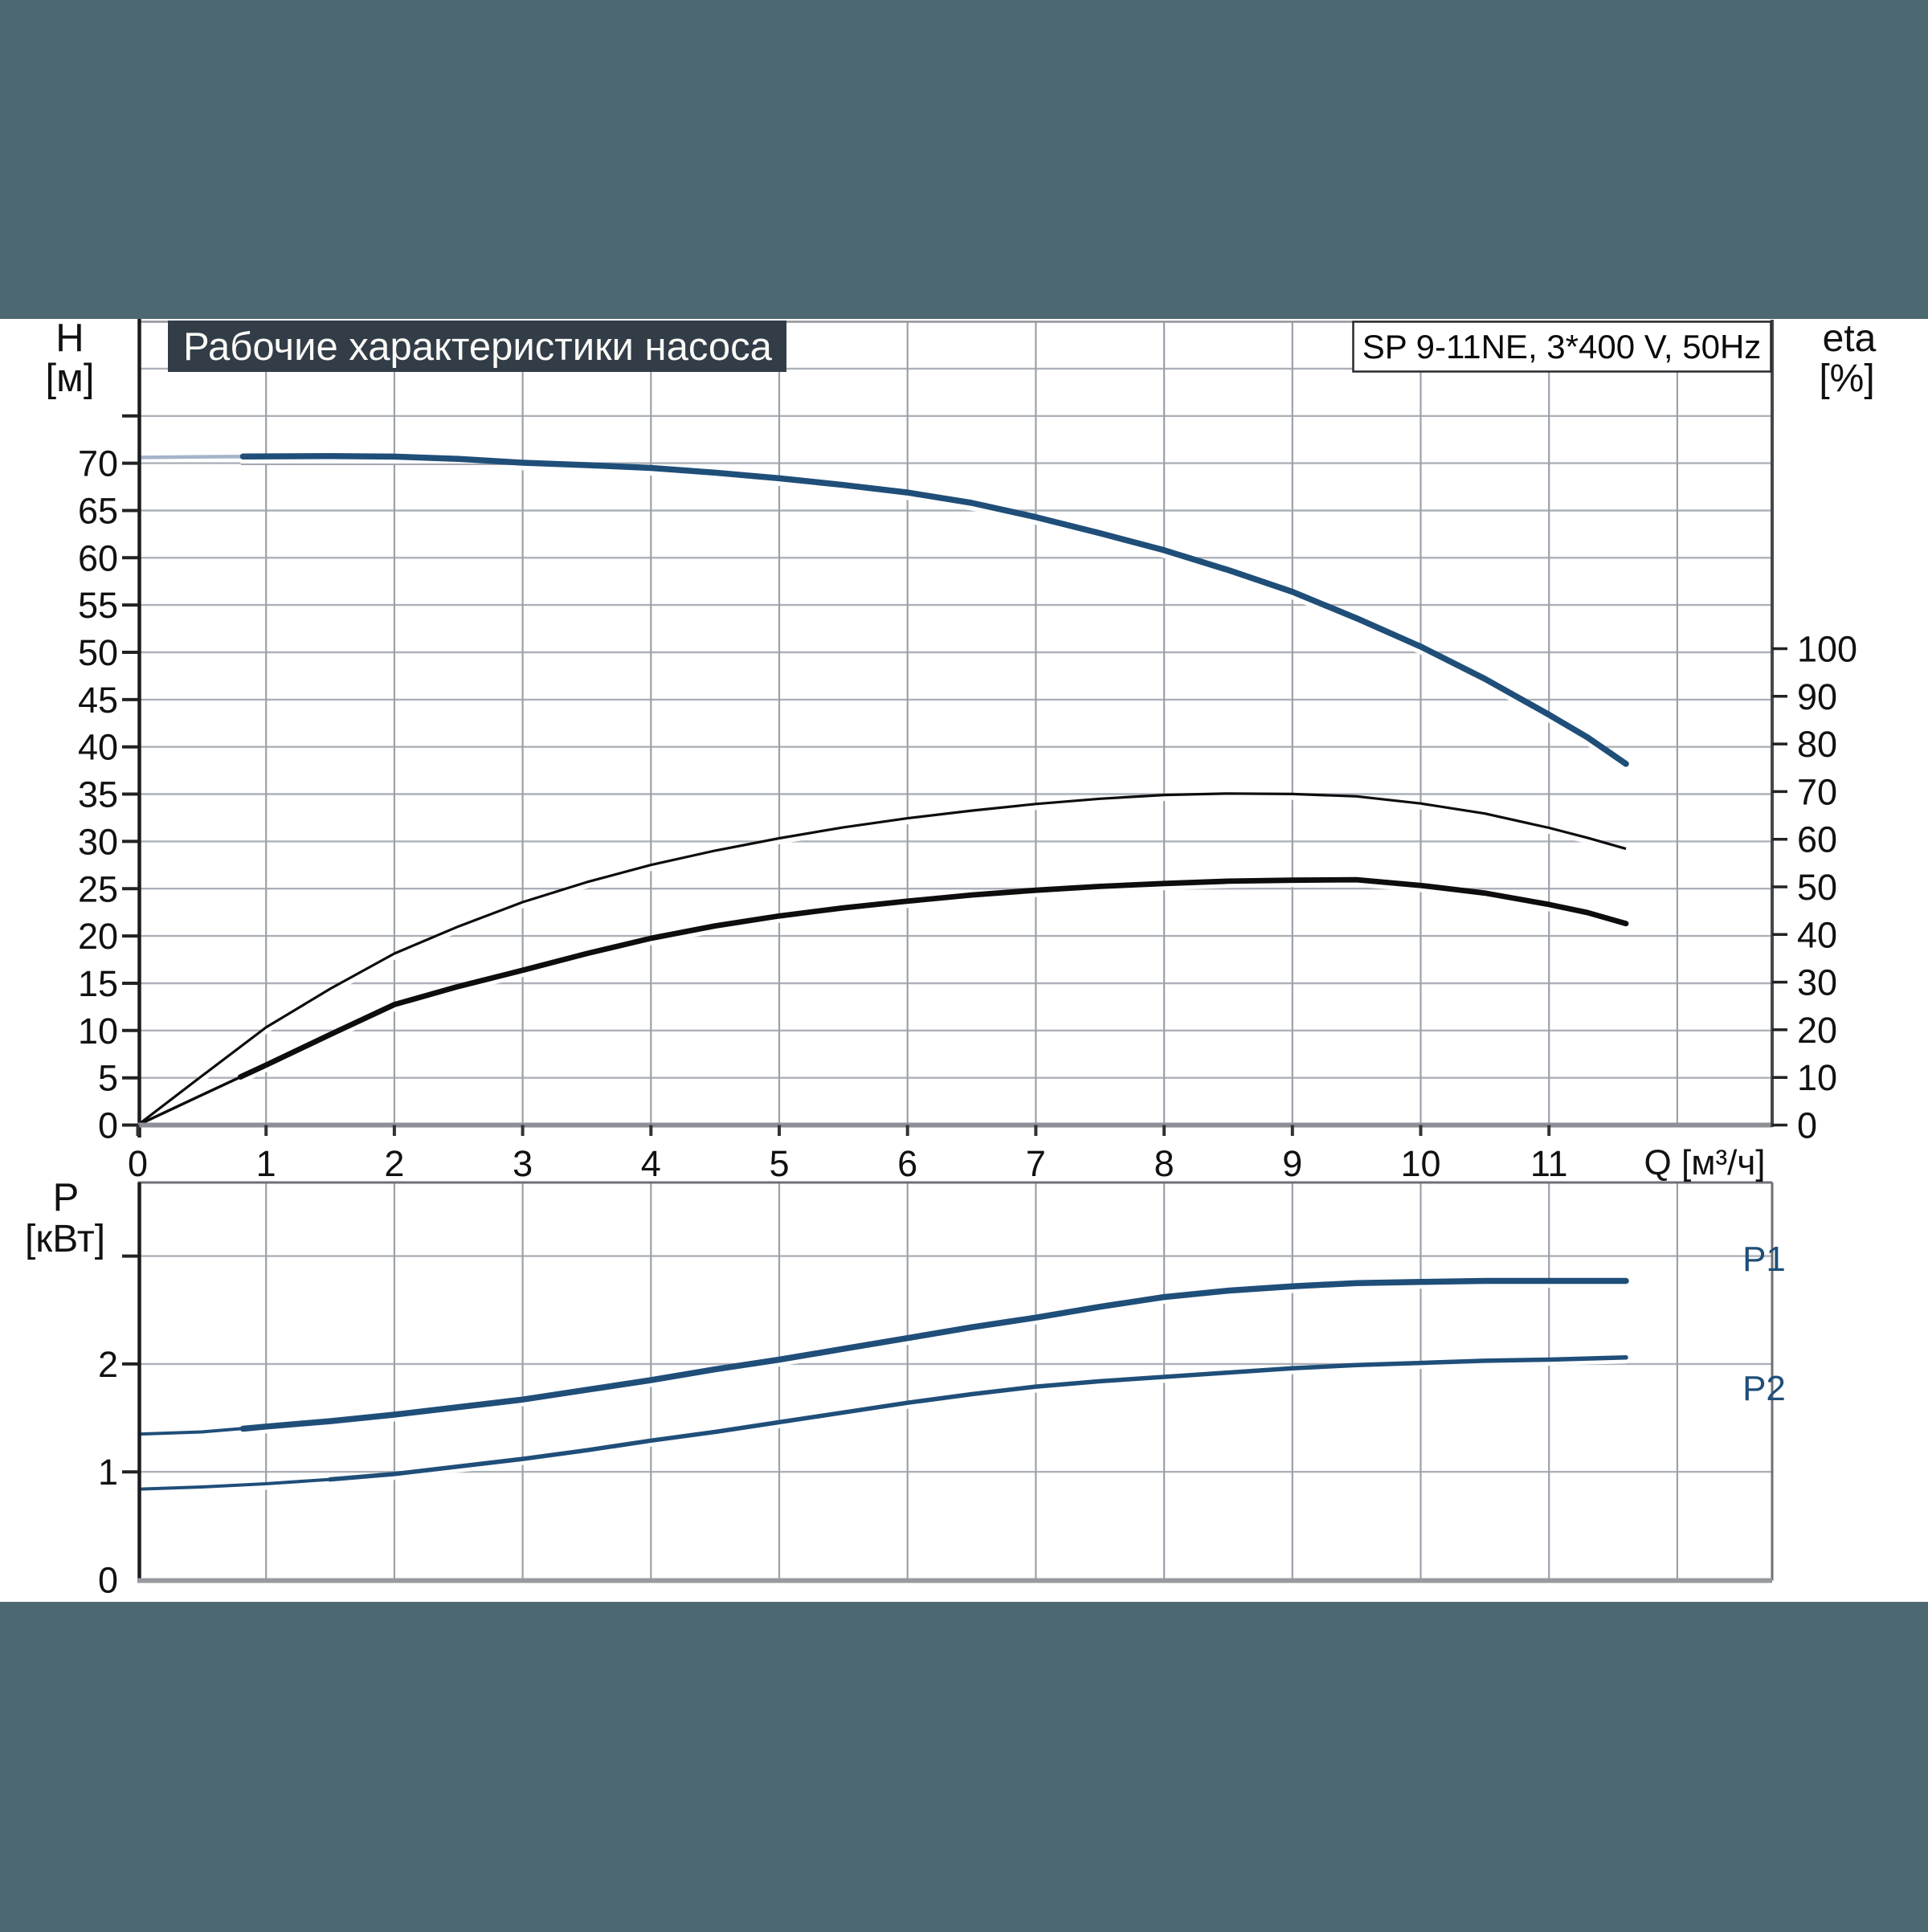 Image resolution: width=1928 pixels, height=1932 pixels. I want to click on svg-text: P, so click(66, 1197).